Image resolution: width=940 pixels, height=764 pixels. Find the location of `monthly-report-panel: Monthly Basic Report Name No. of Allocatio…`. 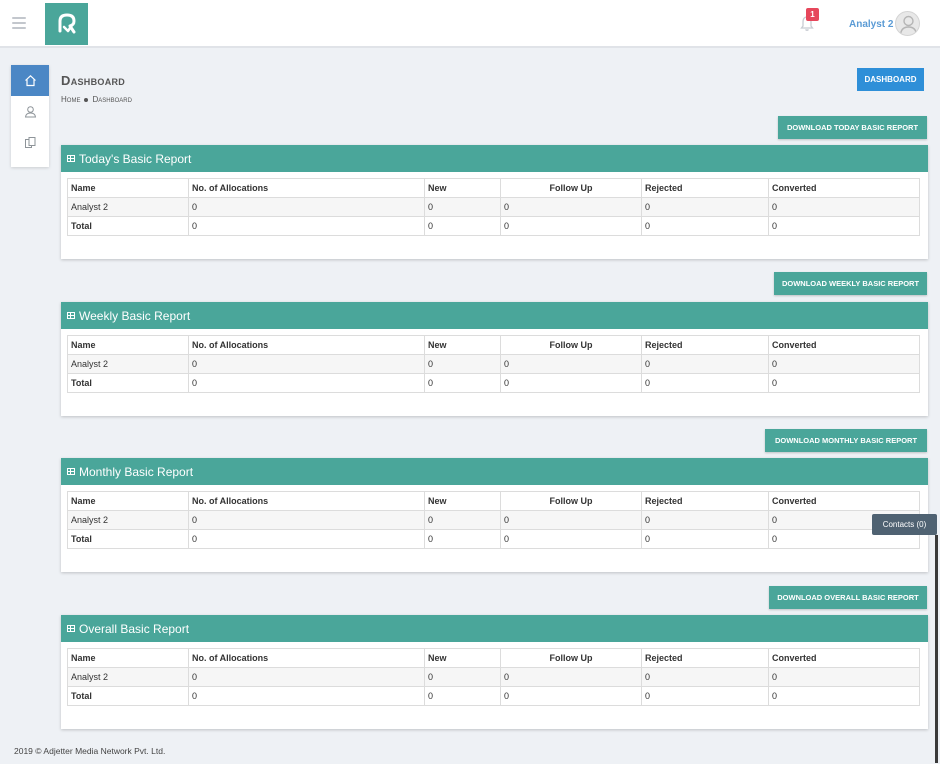

monthly-report-panel: Monthly Basic Report Name No. of Allocatio… is located at coordinates (494, 515).